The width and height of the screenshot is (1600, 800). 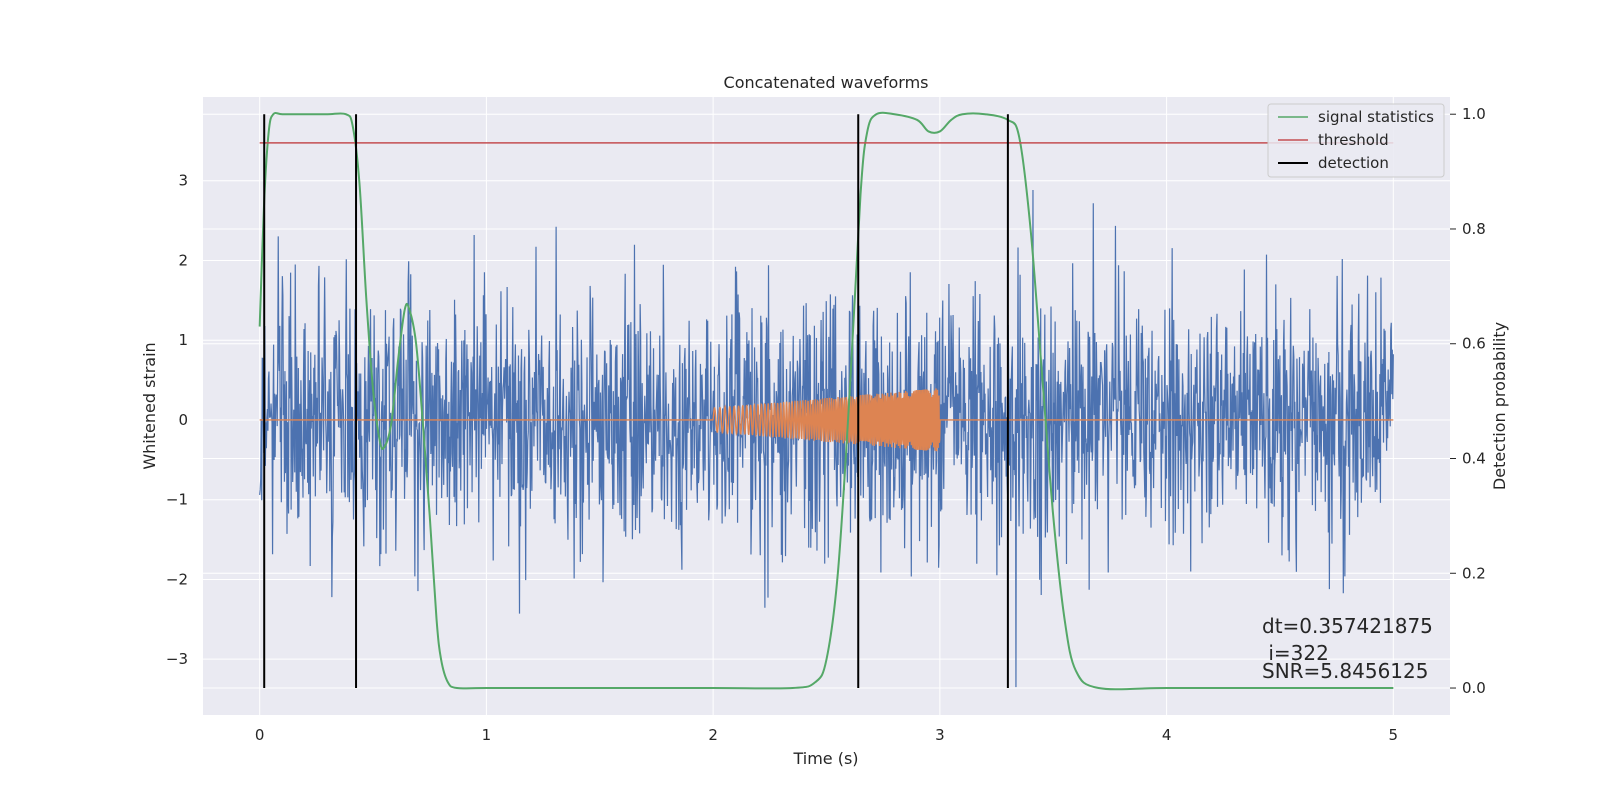 What do you see at coordinates (1353, 163) in the screenshot?
I see `legend-label-detection: detection` at bounding box center [1353, 163].